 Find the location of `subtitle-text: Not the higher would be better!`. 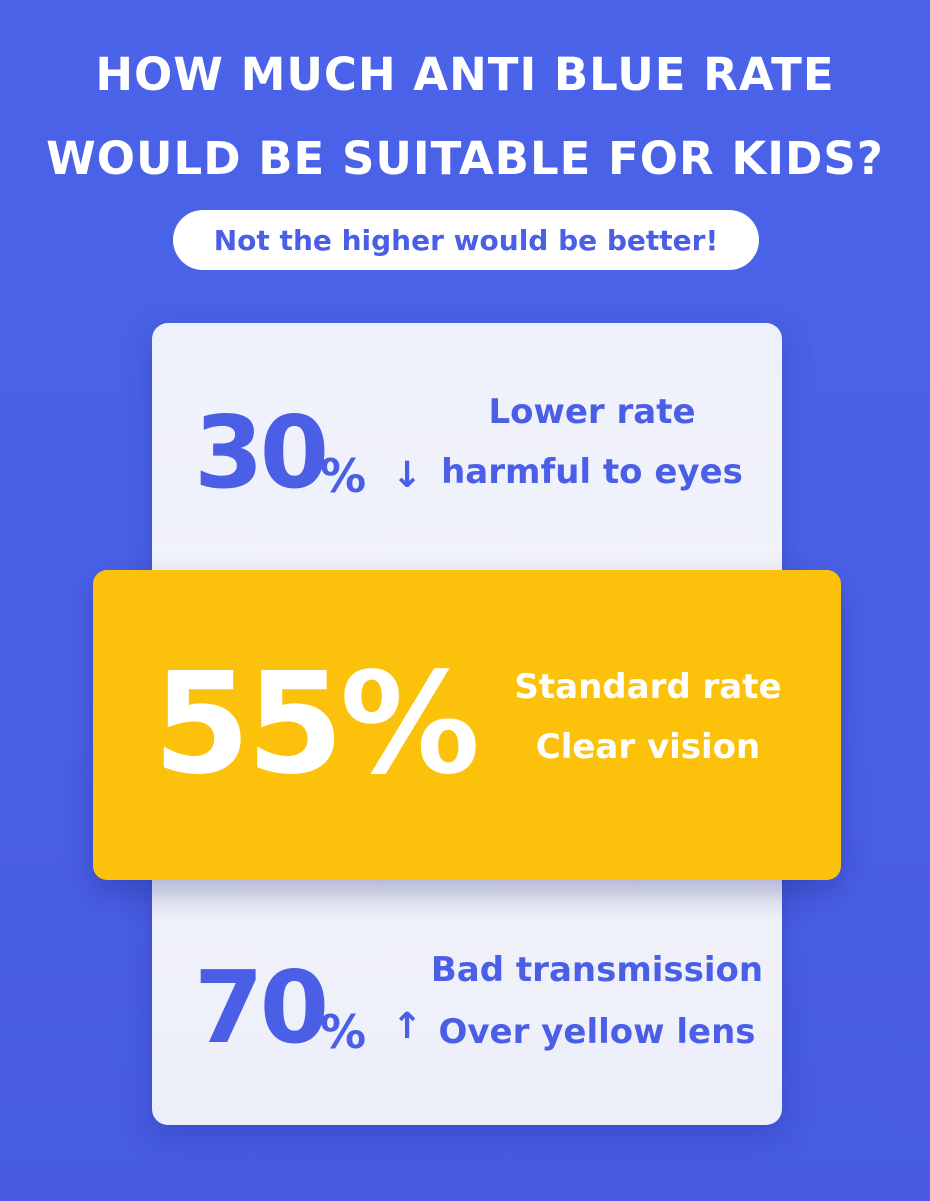

subtitle-text: Not the higher would be better! is located at coordinates (466, 240).